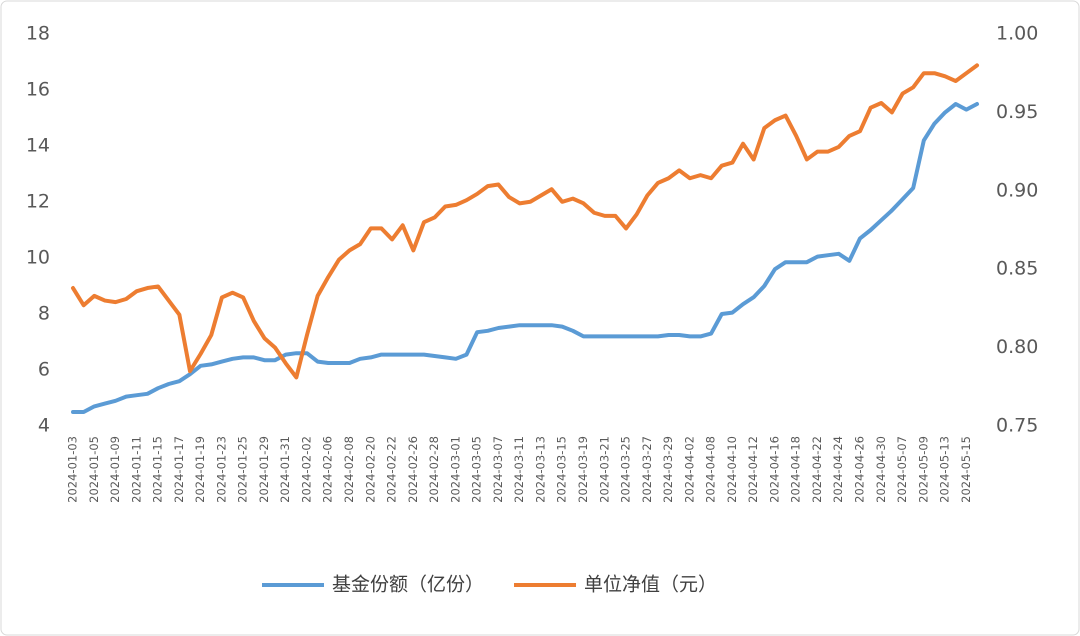  I want to click on legend-label: 单位净值（元）, so click(650, 585).